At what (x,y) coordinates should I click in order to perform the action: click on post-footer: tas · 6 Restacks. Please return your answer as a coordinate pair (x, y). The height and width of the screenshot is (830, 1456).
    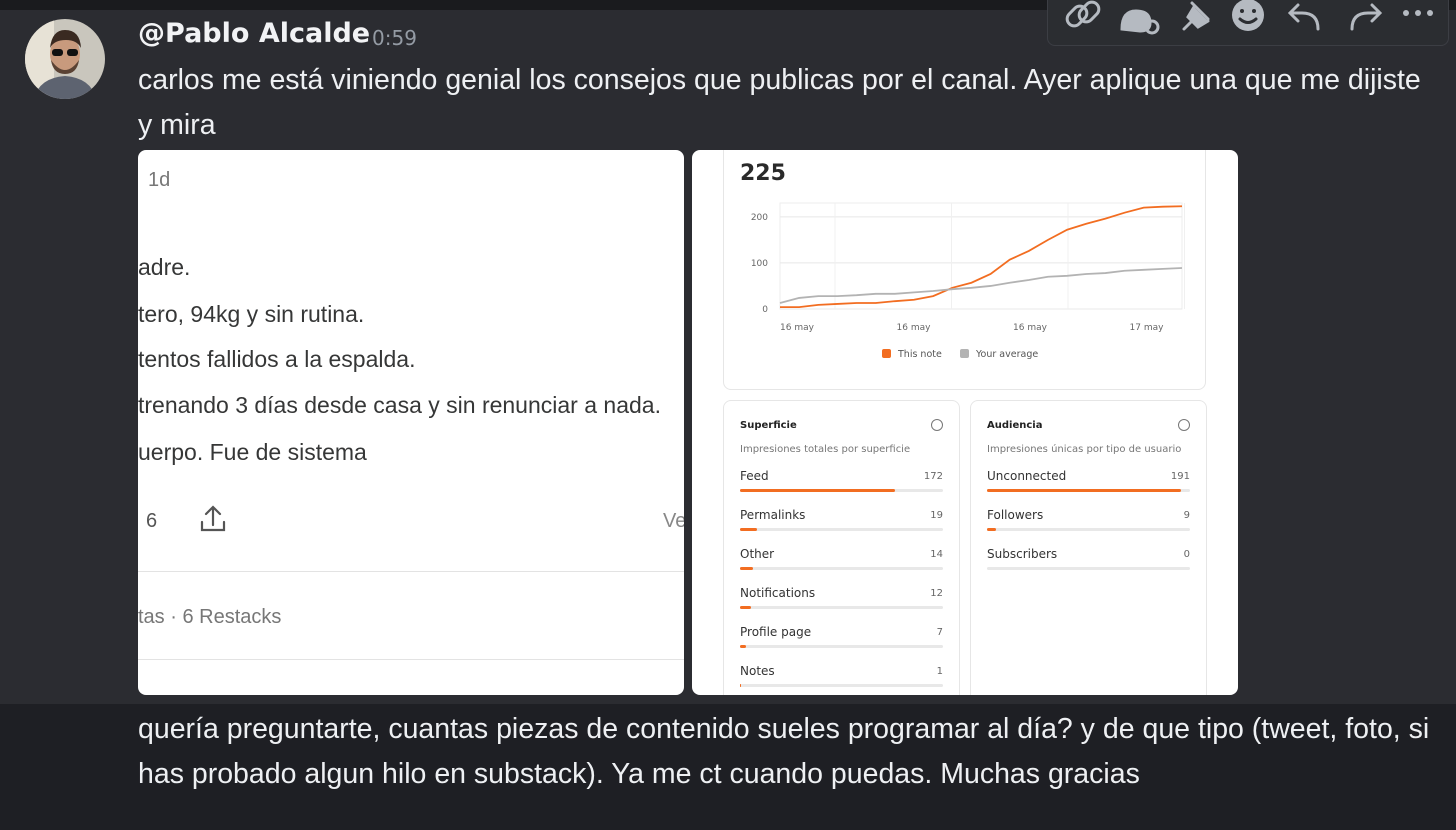
    Looking at the image, I should click on (210, 617).